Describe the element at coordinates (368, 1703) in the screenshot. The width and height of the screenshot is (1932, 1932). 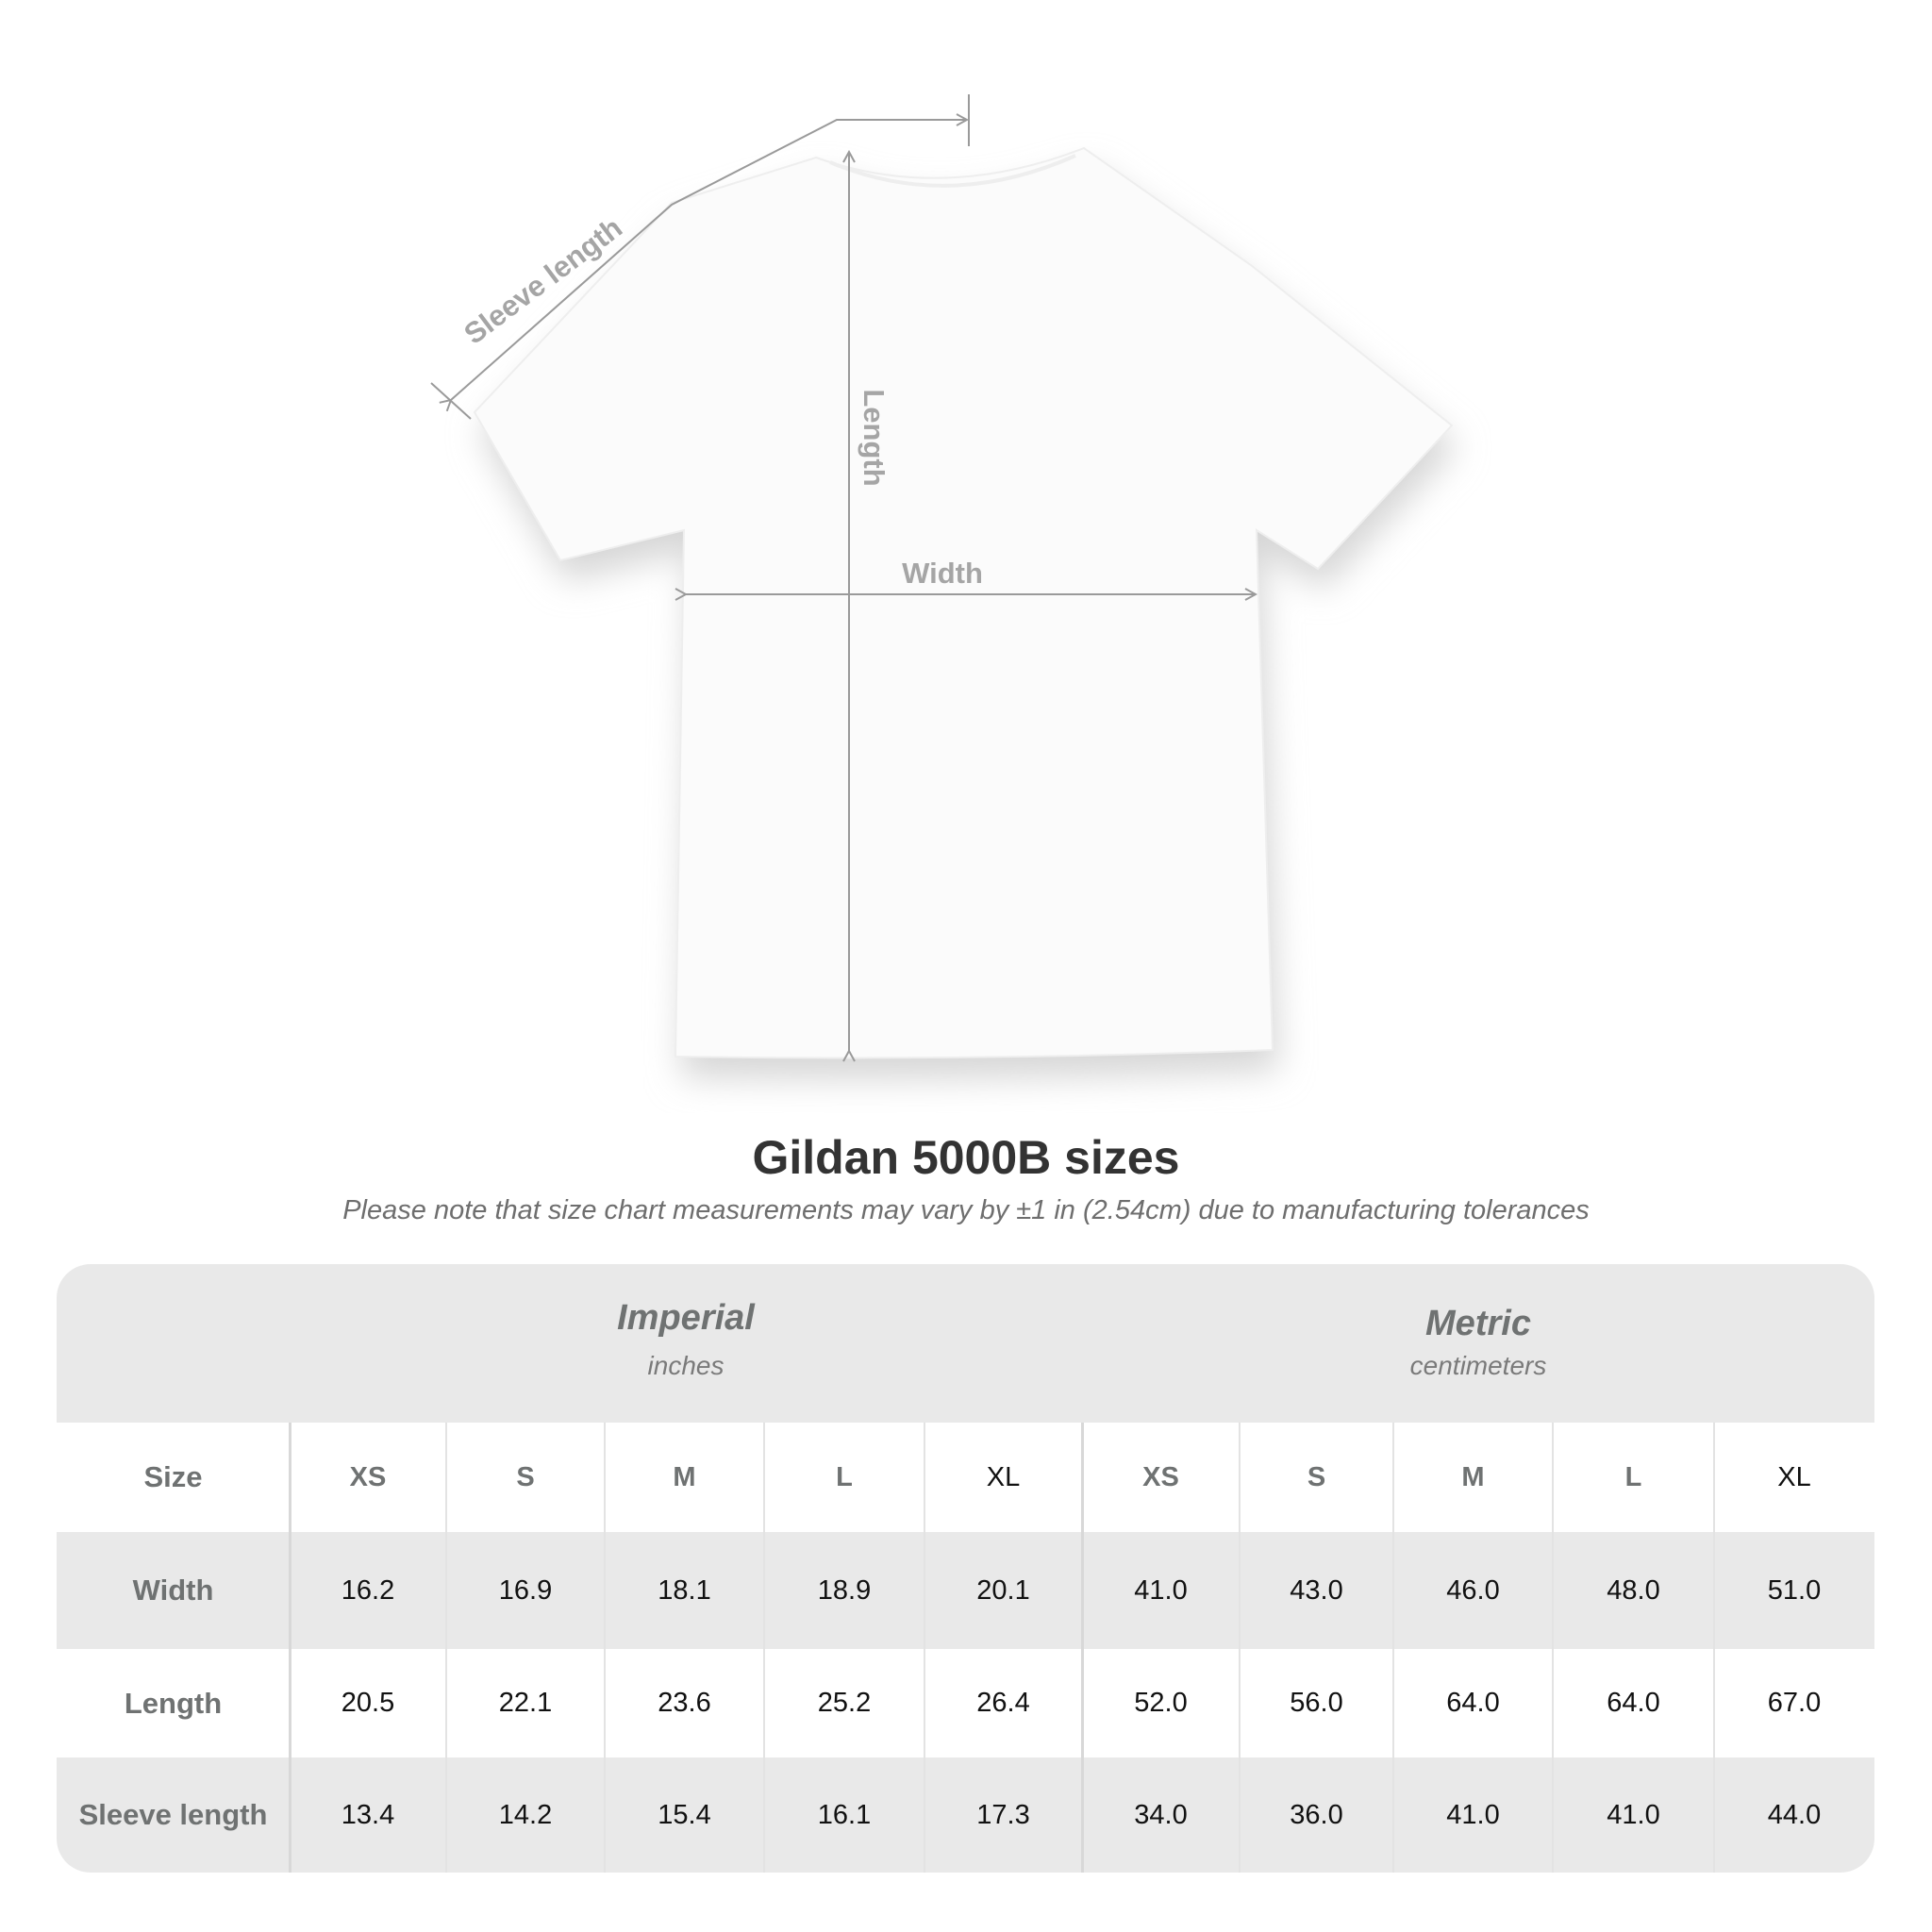
I see `table-cell: 20.5` at that location.